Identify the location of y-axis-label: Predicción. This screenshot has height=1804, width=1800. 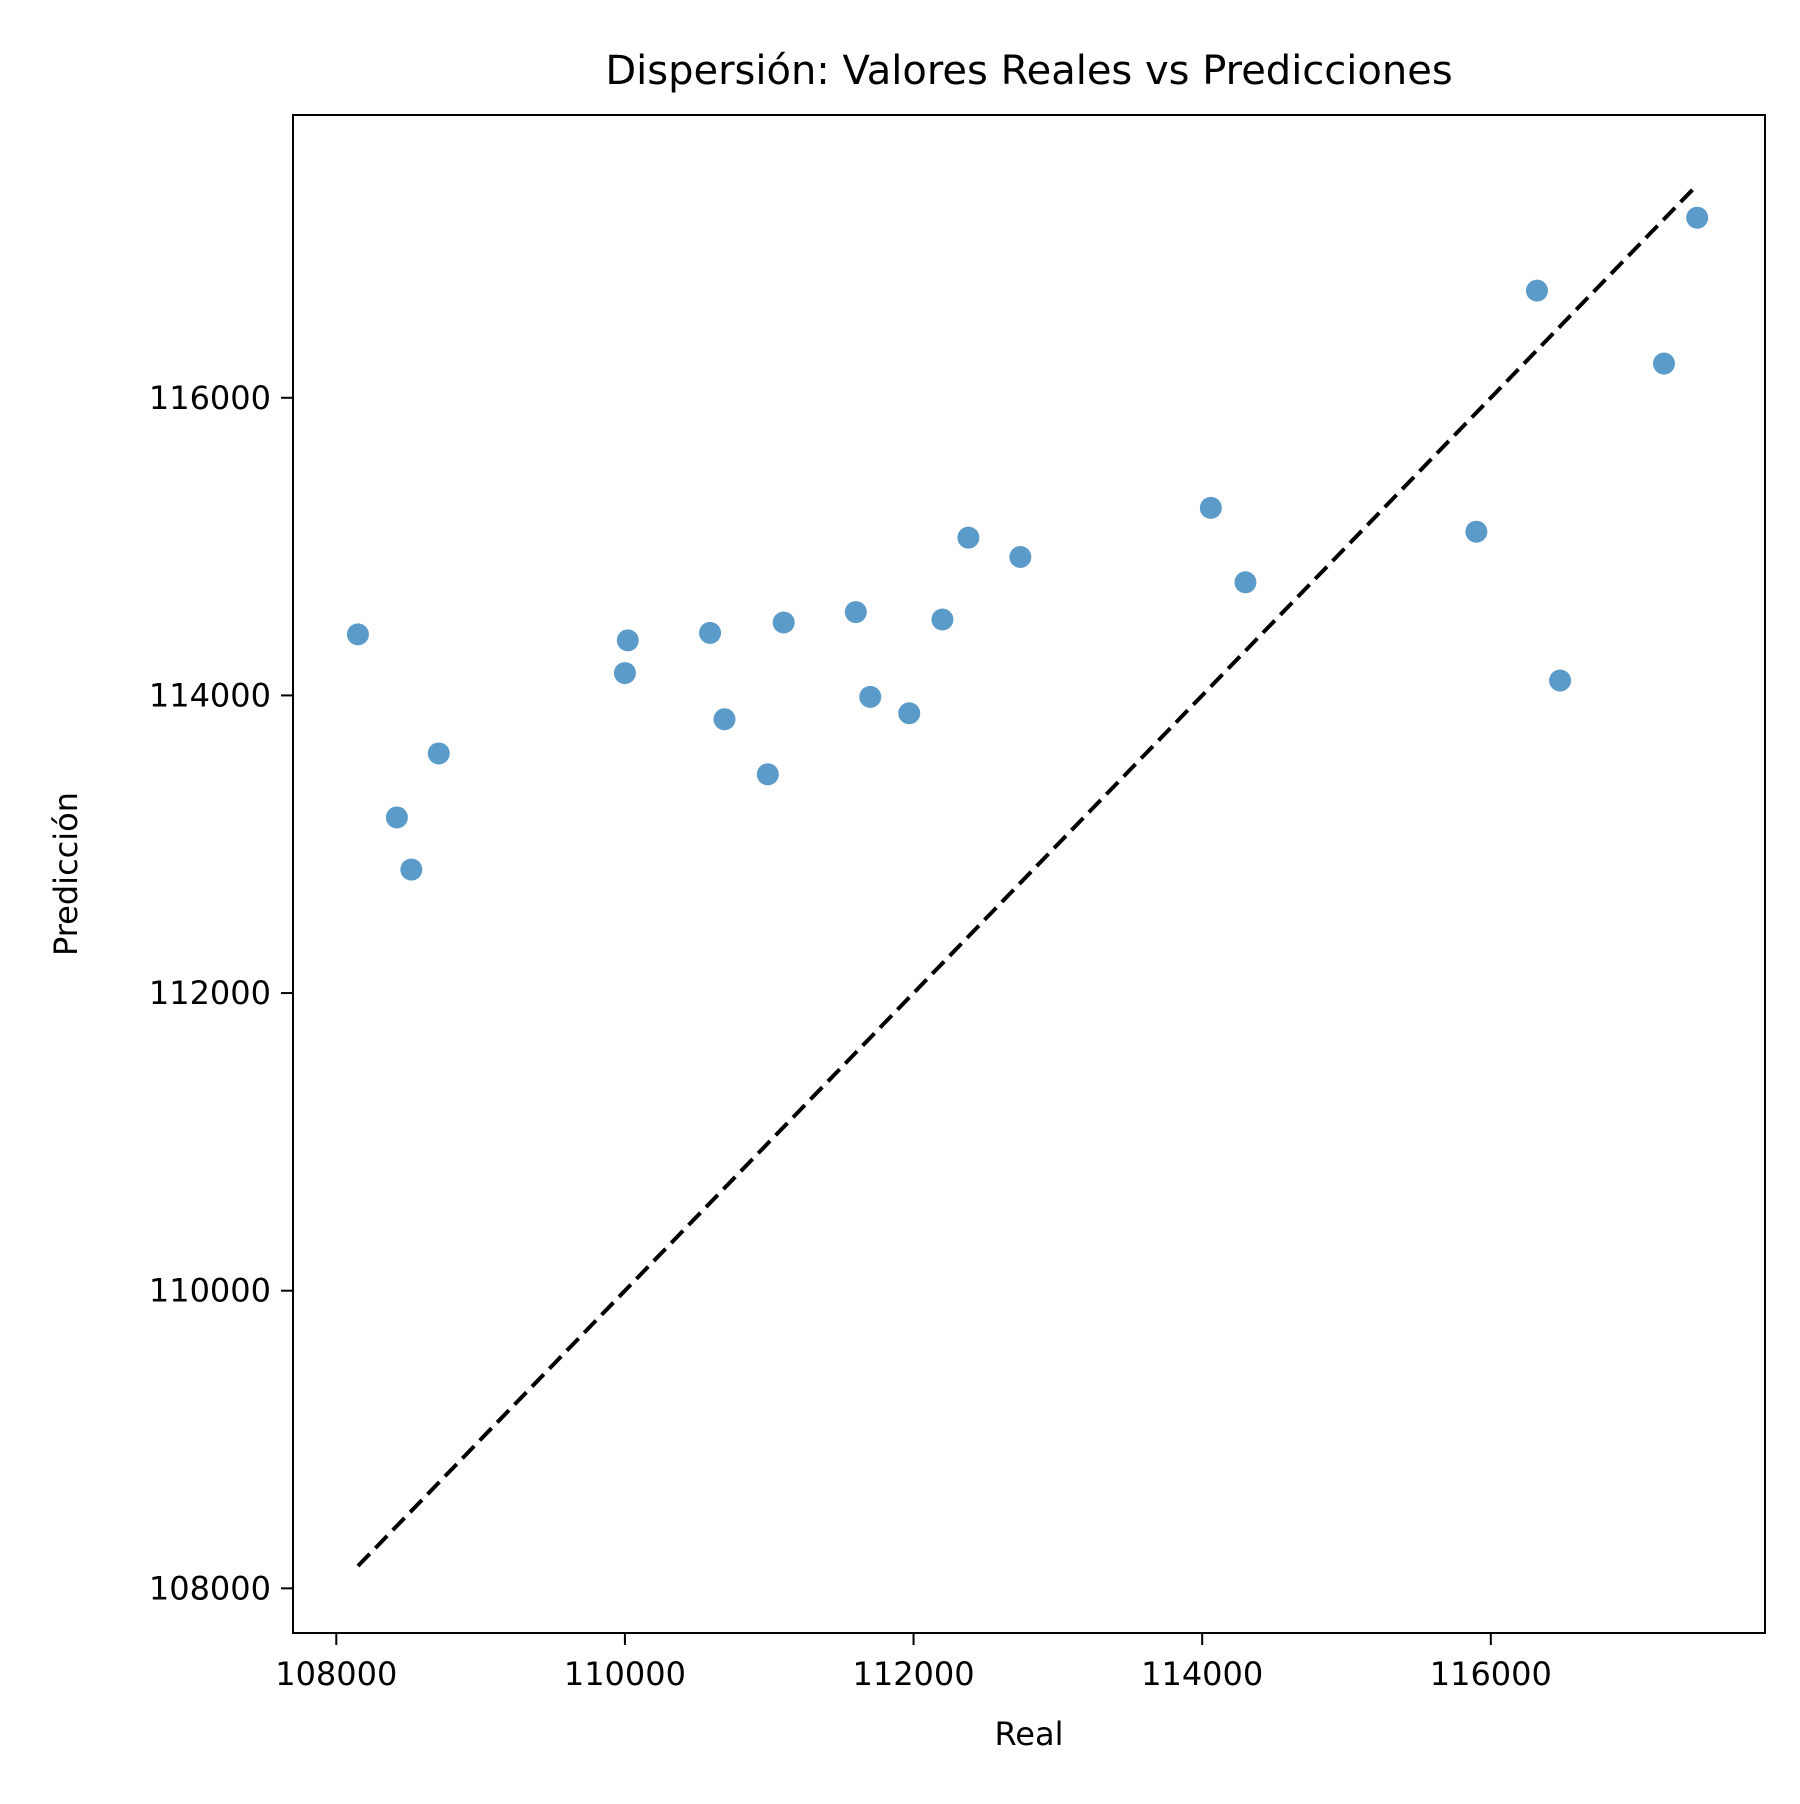
(66, 874).